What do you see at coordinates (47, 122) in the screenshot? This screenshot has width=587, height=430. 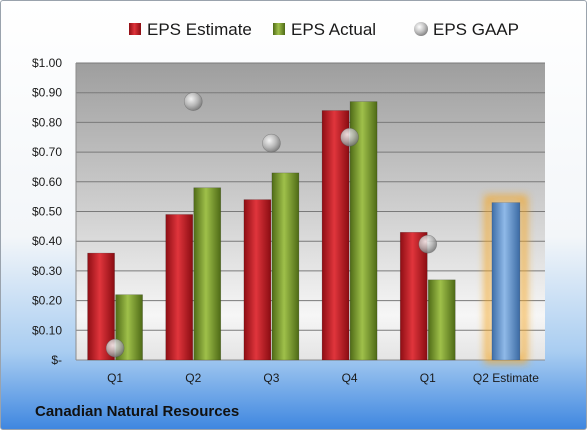 I see `y-tick-label: $0.80` at bounding box center [47, 122].